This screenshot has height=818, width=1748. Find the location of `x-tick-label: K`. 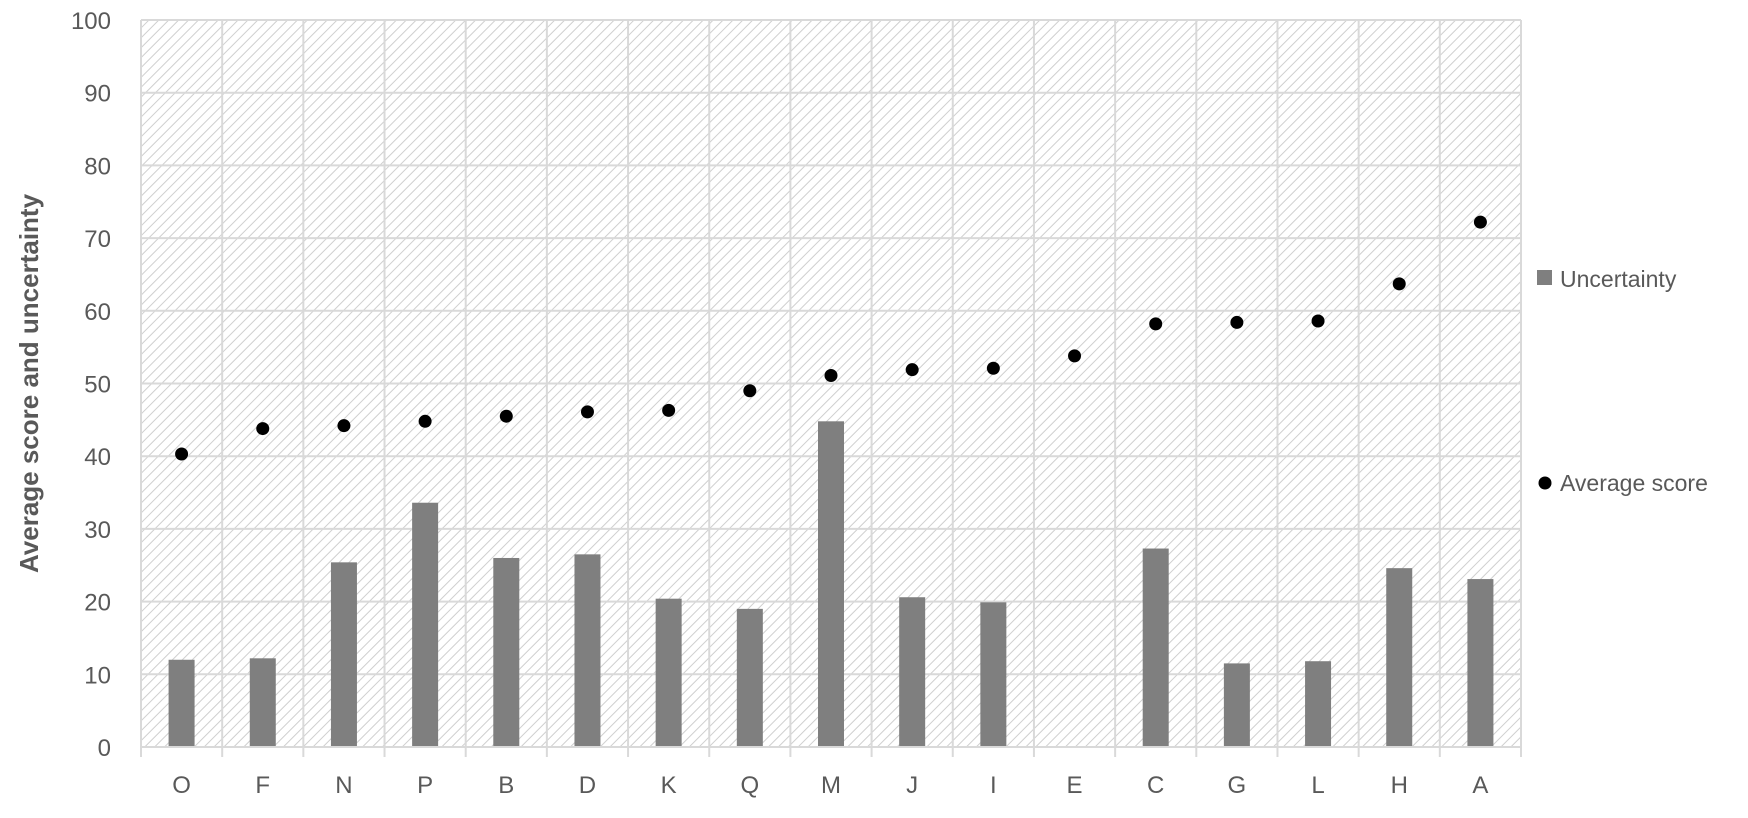

x-tick-label: K is located at coordinates (669, 785).